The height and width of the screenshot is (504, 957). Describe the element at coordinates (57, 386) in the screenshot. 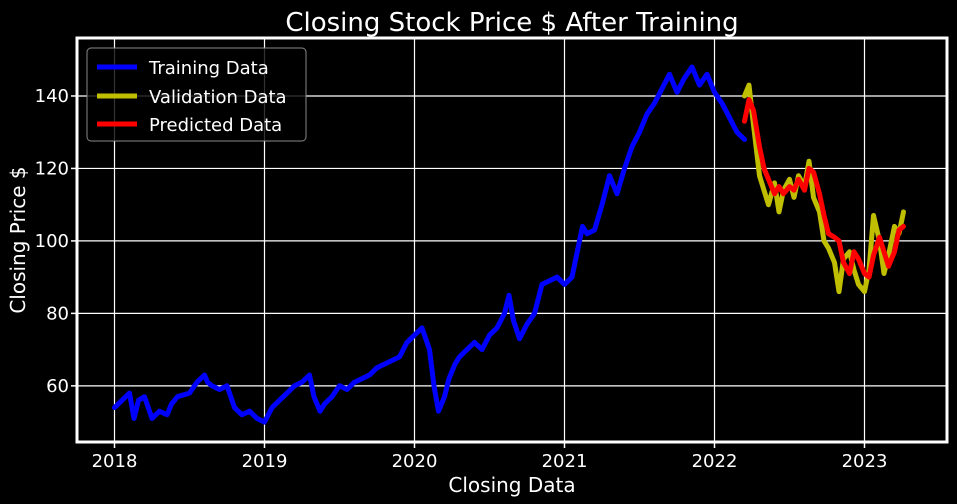

I see `y-tick-label: 60` at that location.